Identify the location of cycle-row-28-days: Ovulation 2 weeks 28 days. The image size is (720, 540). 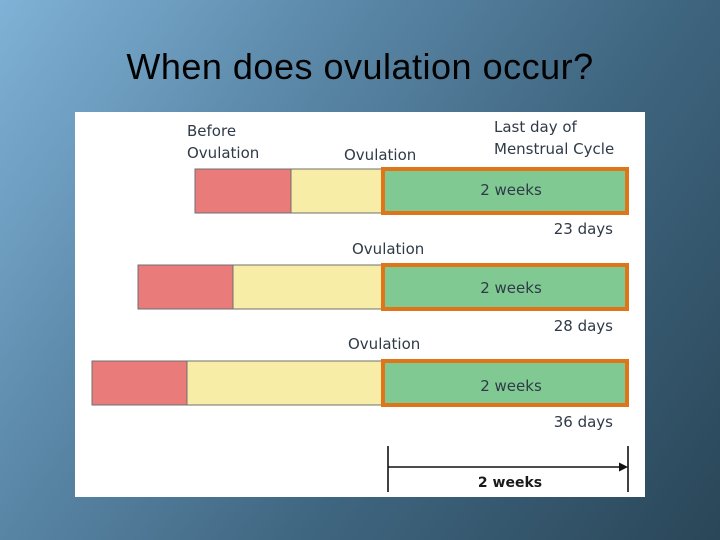
(383, 287).